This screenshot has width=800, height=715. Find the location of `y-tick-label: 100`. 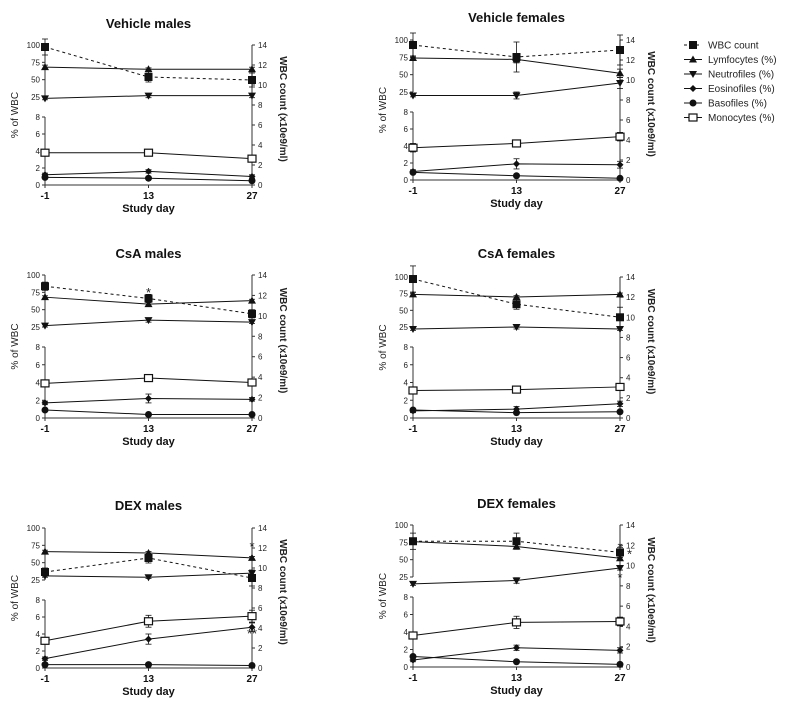

y-tick-label: 100 is located at coordinates (402, 277).